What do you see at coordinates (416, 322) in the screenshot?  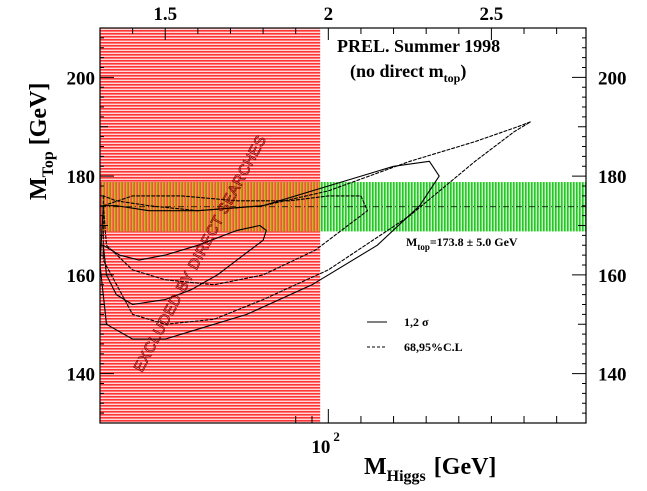 I see `legend-label-solid: 1,2 σ` at bounding box center [416, 322].